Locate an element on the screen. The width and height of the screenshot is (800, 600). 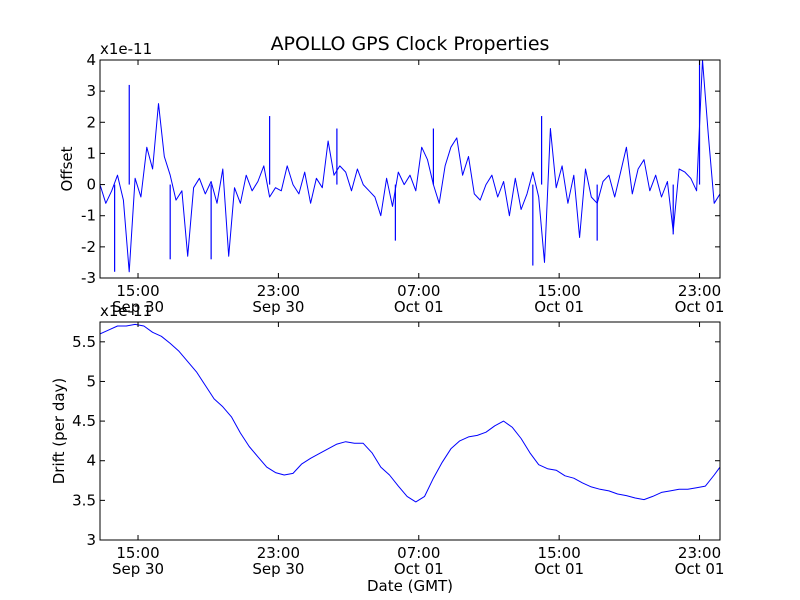
y-tick-label: 3.5 is located at coordinates (84, 500).